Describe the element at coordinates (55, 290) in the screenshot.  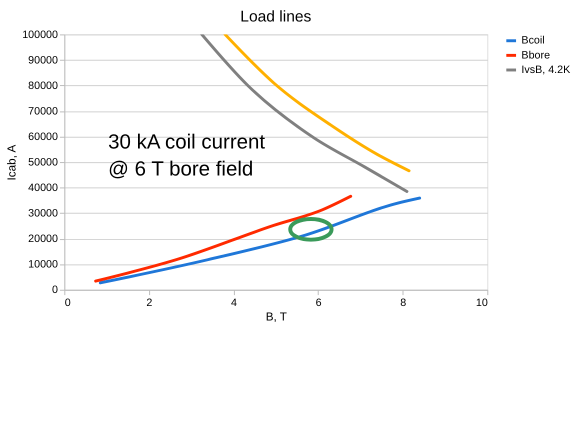
I see `y-tick-label: 0` at that location.